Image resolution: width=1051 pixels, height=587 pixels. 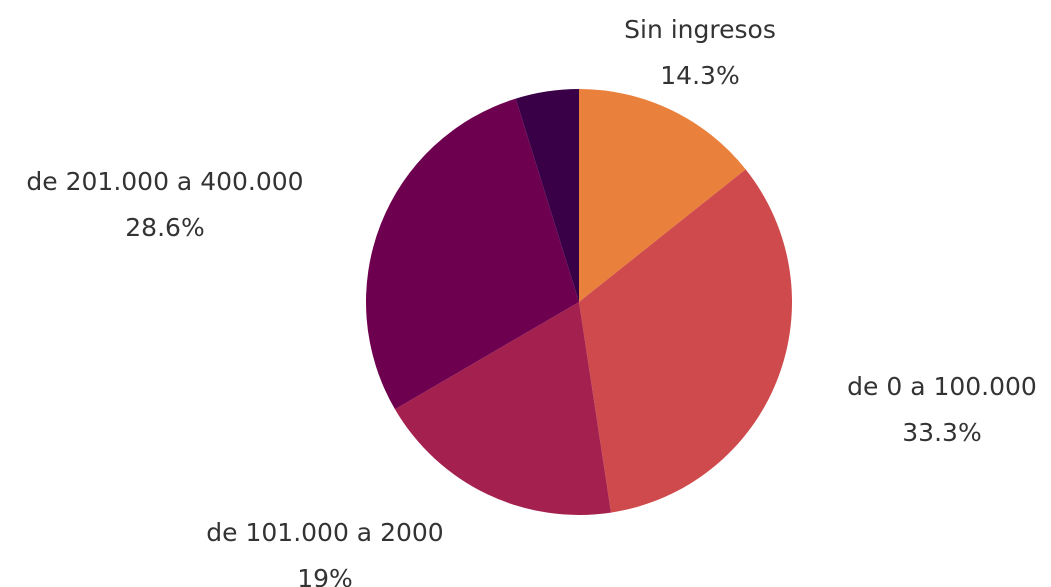 I want to click on slice-label-2: de 0 a 100.000, so click(x=942, y=386).